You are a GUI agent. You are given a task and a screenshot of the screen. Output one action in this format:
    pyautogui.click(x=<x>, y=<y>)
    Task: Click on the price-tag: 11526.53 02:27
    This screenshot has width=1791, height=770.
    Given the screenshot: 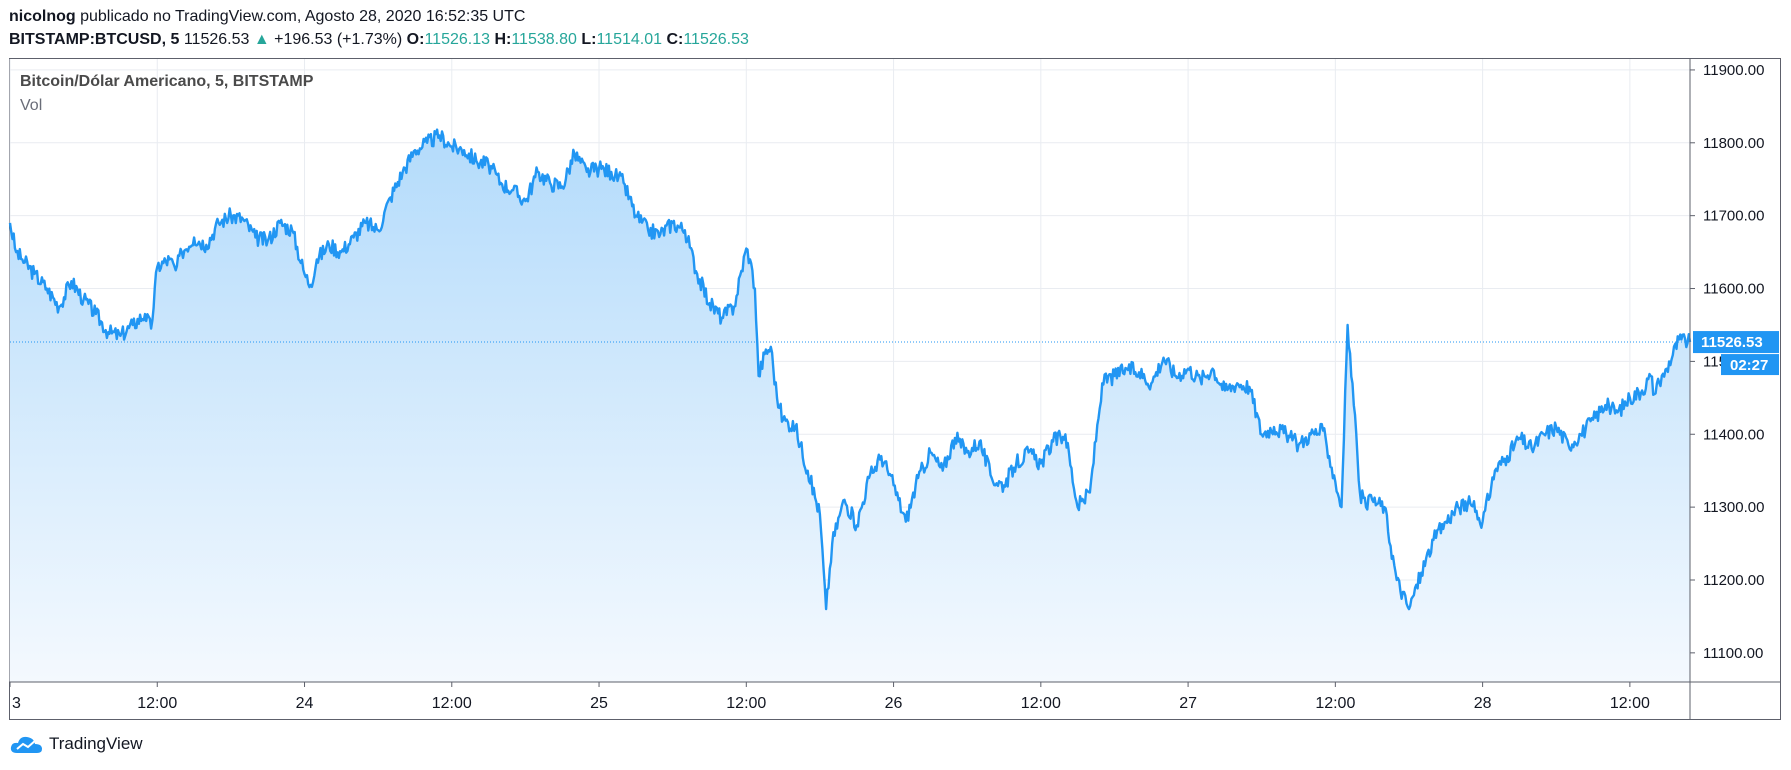 What is the action you would take?
    pyautogui.click(x=1736, y=353)
    